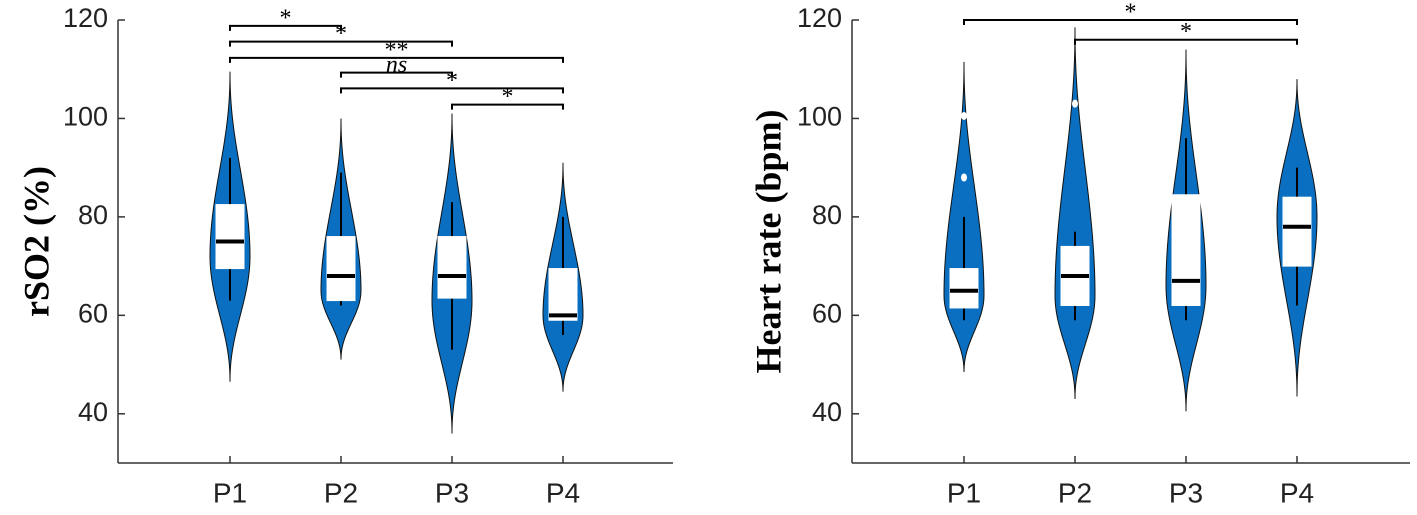  What do you see at coordinates (1075, 213) in the screenshot?
I see `violin` at bounding box center [1075, 213].